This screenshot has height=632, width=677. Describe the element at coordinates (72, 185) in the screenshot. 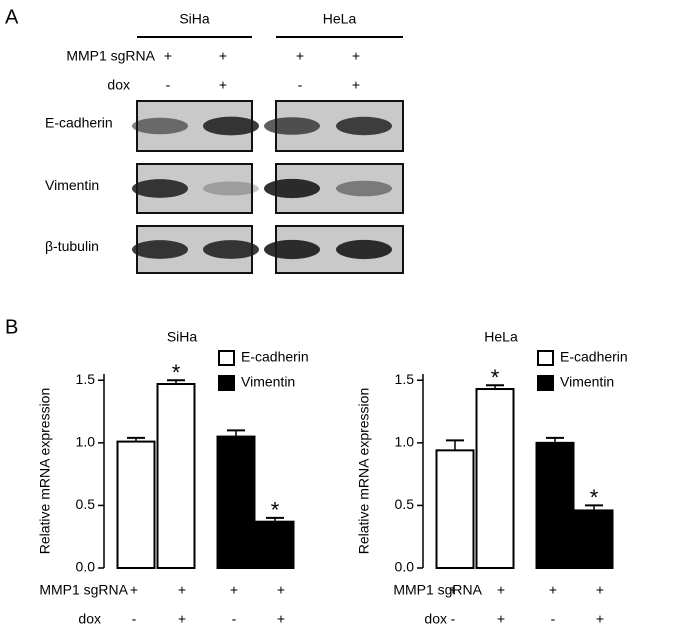

I see `protein-label: Vimentin` at that location.